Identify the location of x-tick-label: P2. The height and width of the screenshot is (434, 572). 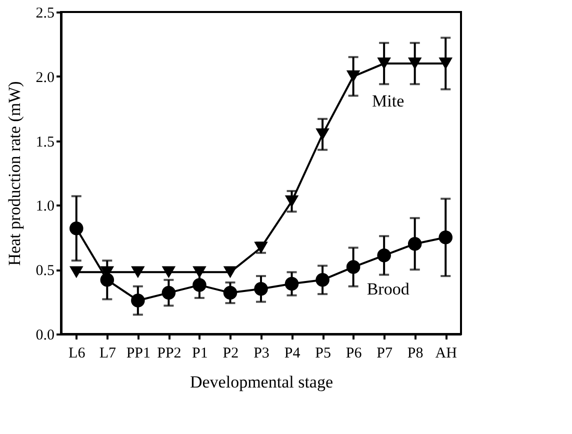
(230, 354).